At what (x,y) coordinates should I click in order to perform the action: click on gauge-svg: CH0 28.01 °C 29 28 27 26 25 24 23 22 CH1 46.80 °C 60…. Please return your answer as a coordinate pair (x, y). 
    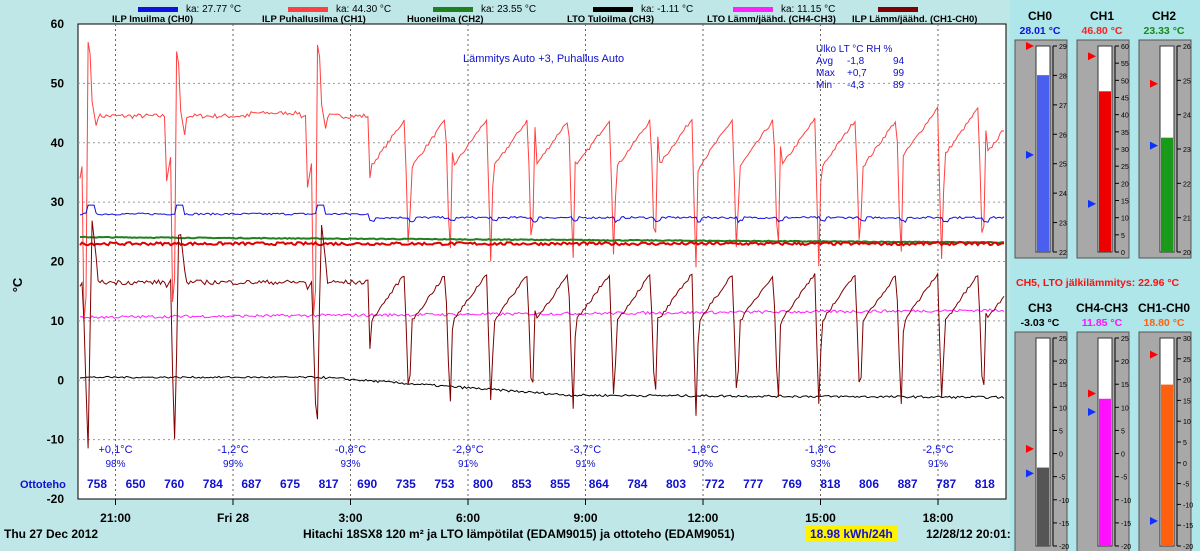
    Looking at the image, I should click on (1103, 280).